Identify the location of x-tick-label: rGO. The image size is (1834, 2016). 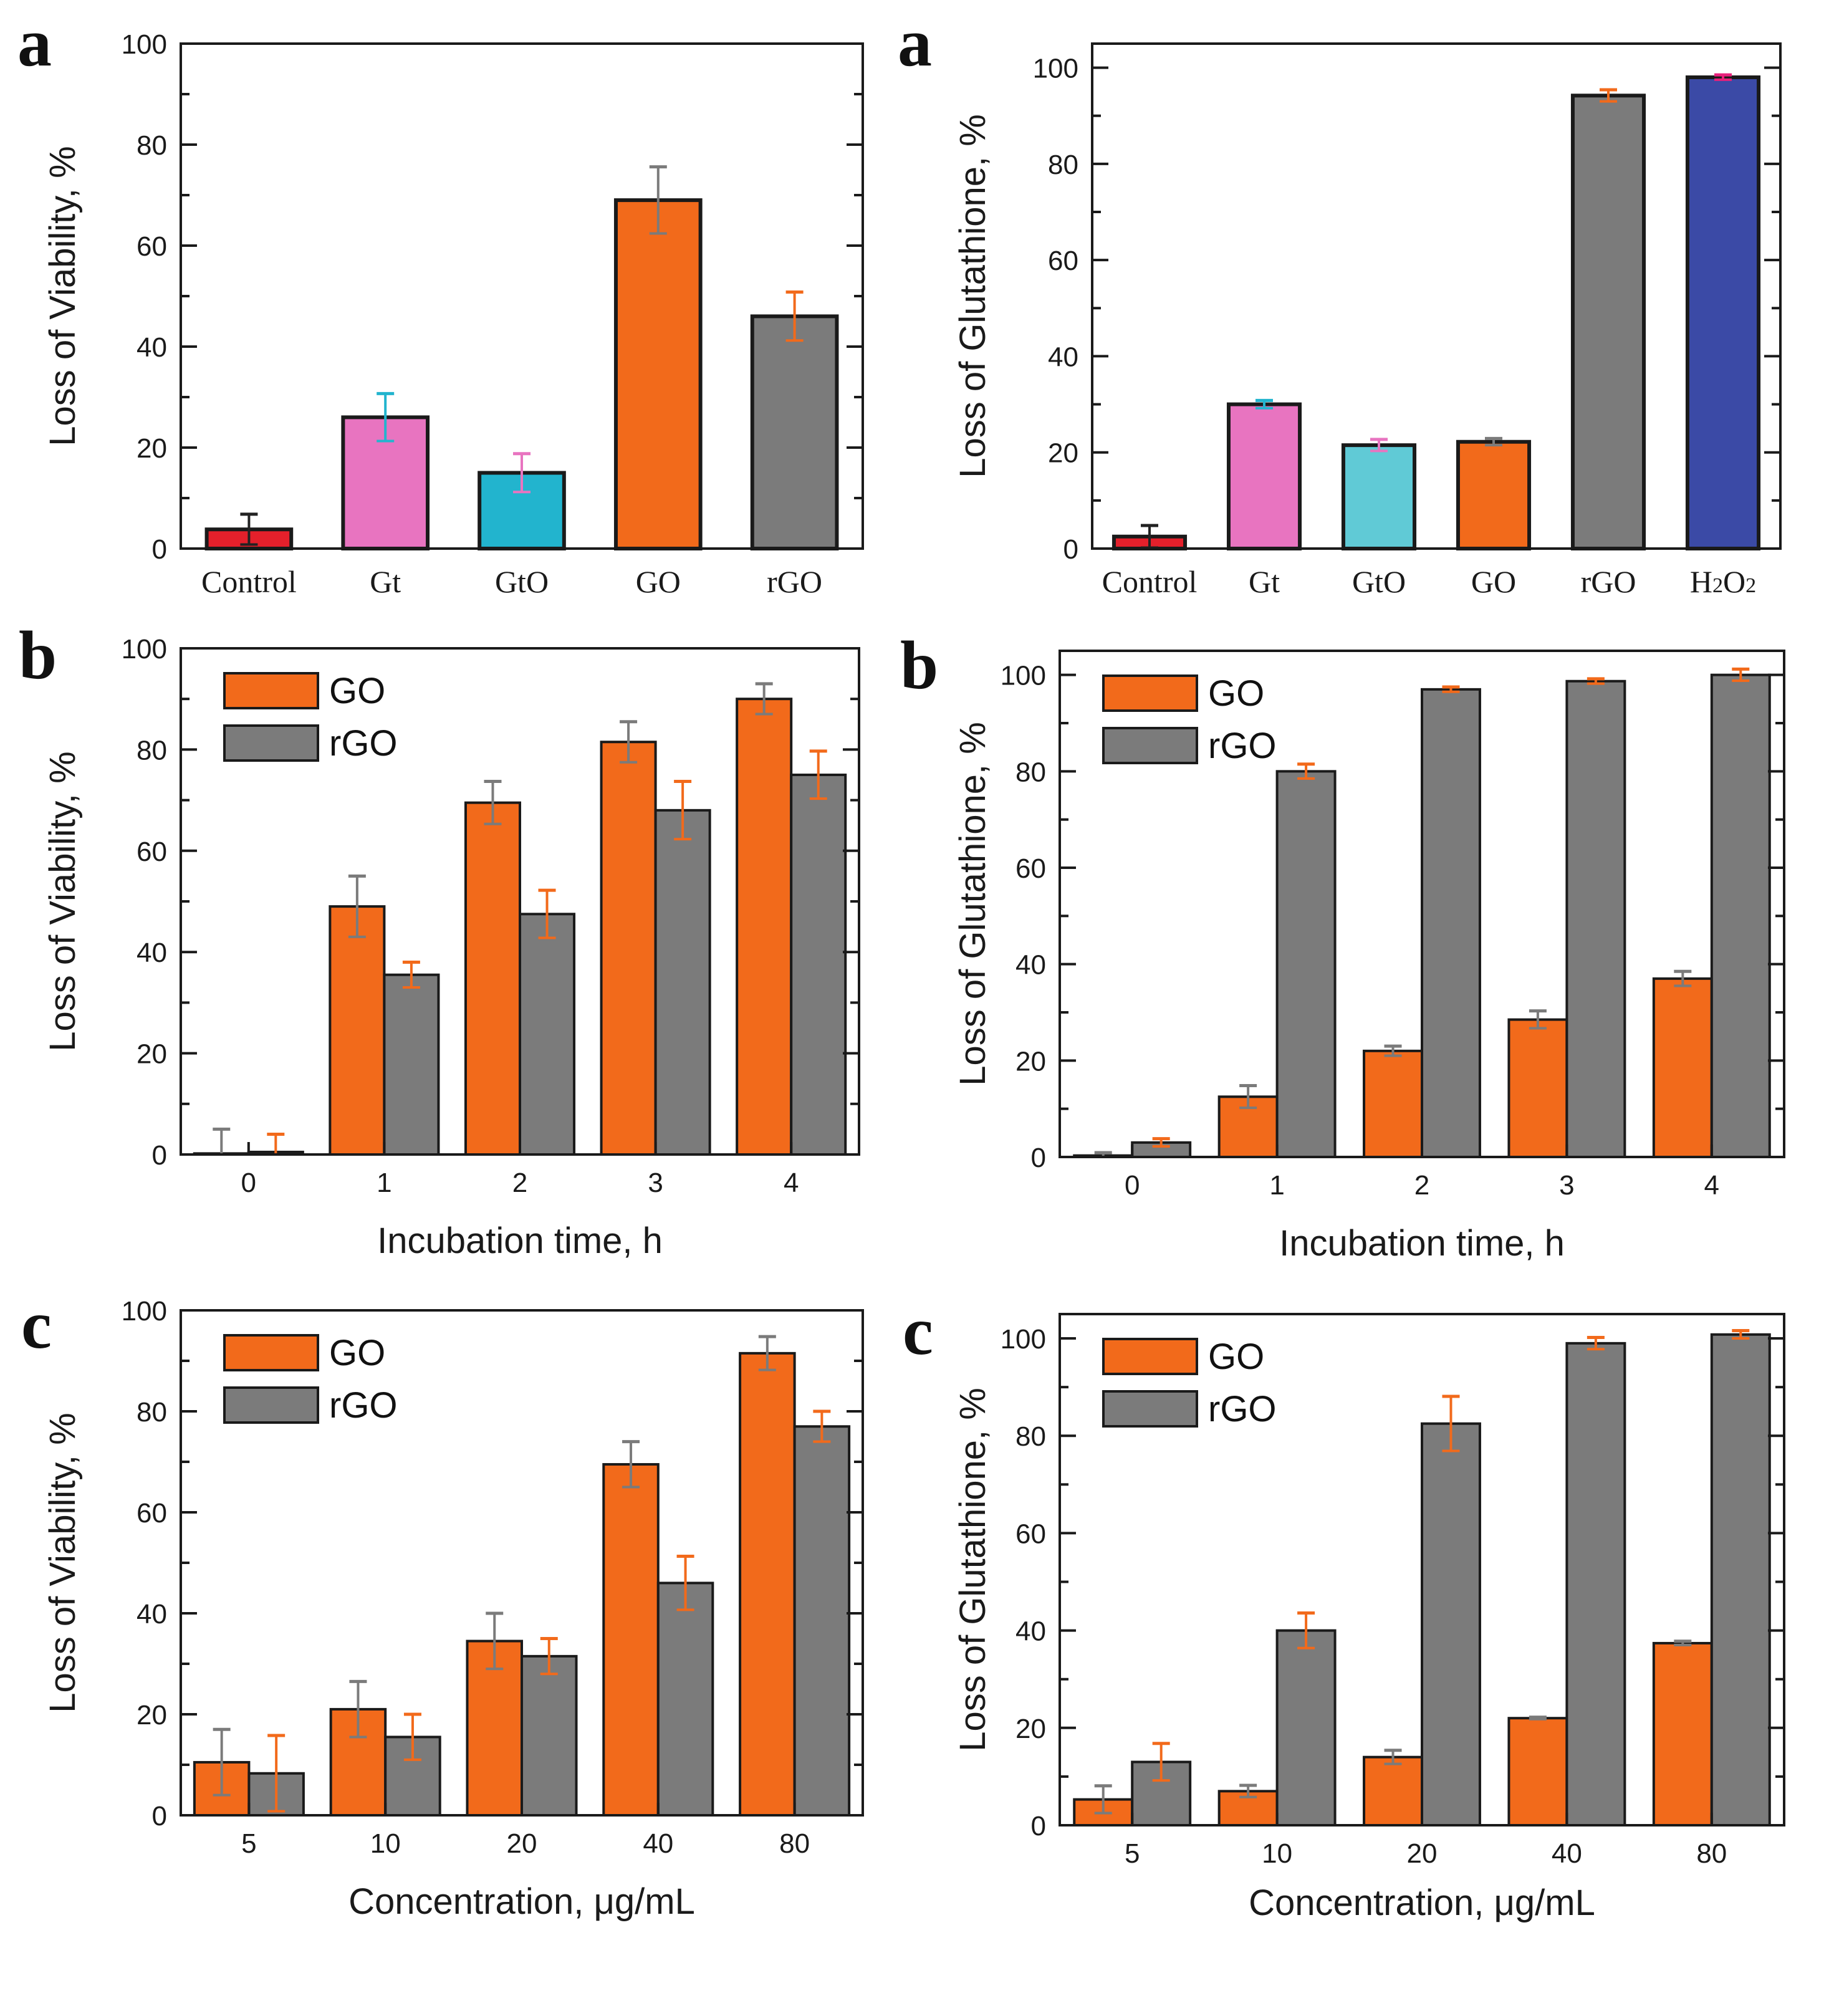
(794, 581).